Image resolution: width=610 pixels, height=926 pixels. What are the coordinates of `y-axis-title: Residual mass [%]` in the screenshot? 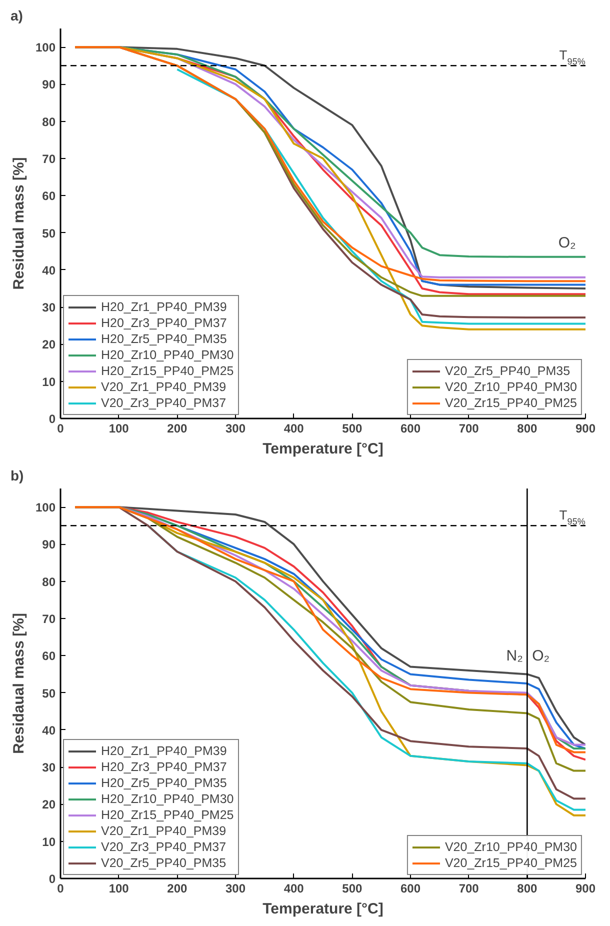 It's located at (19, 223).